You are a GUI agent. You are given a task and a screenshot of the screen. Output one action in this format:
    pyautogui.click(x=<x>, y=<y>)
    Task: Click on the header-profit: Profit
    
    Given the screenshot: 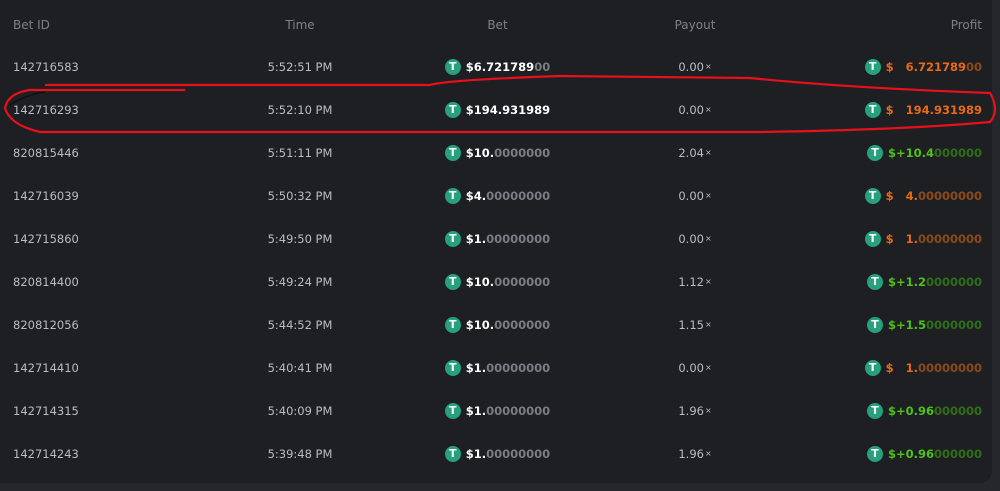 What is the action you would take?
    pyautogui.click(x=966, y=24)
    